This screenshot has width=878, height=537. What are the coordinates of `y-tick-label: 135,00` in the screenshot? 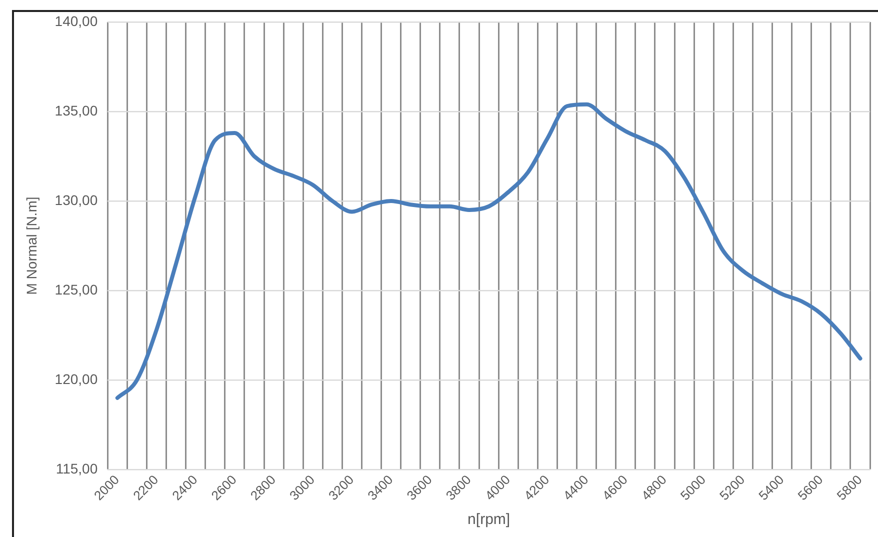 It's located at (76, 110).